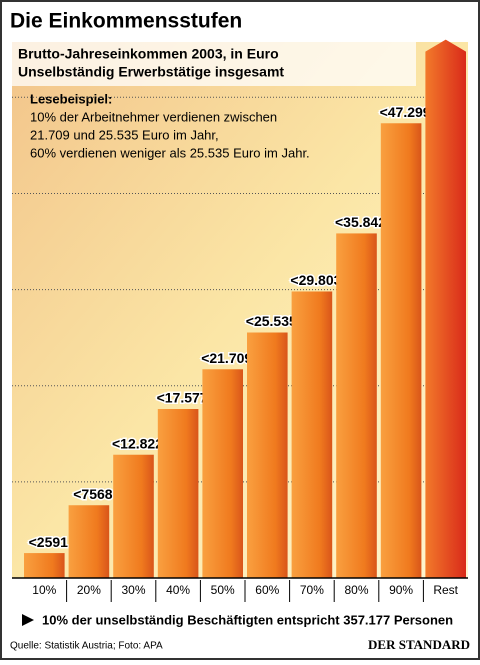  What do you see at coordinates (356, 590) in the screenshot?
I see `x-tick-label: 80%` at bounding box center [356, 590].